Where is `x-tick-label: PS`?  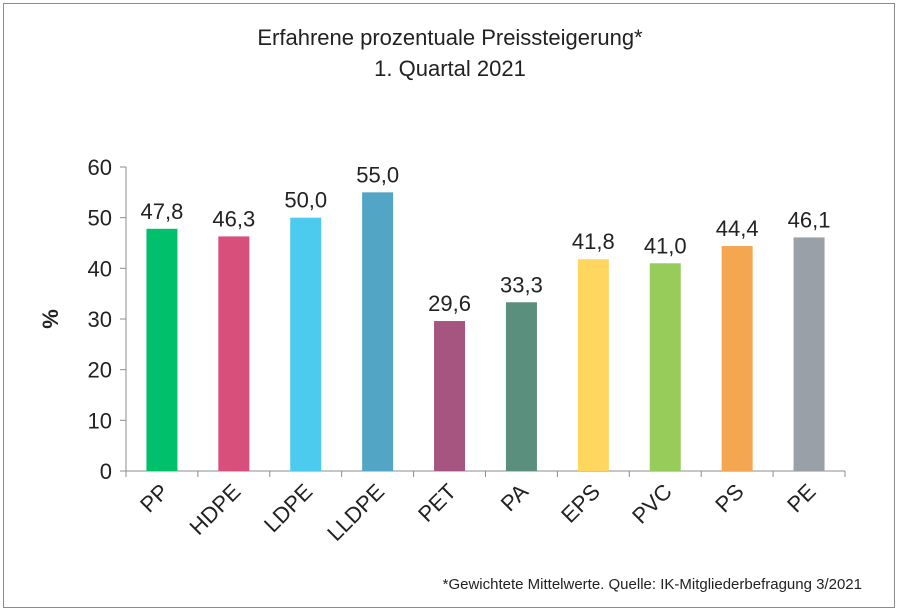 x-tick-label: PS is located at coordinates (729, 498).